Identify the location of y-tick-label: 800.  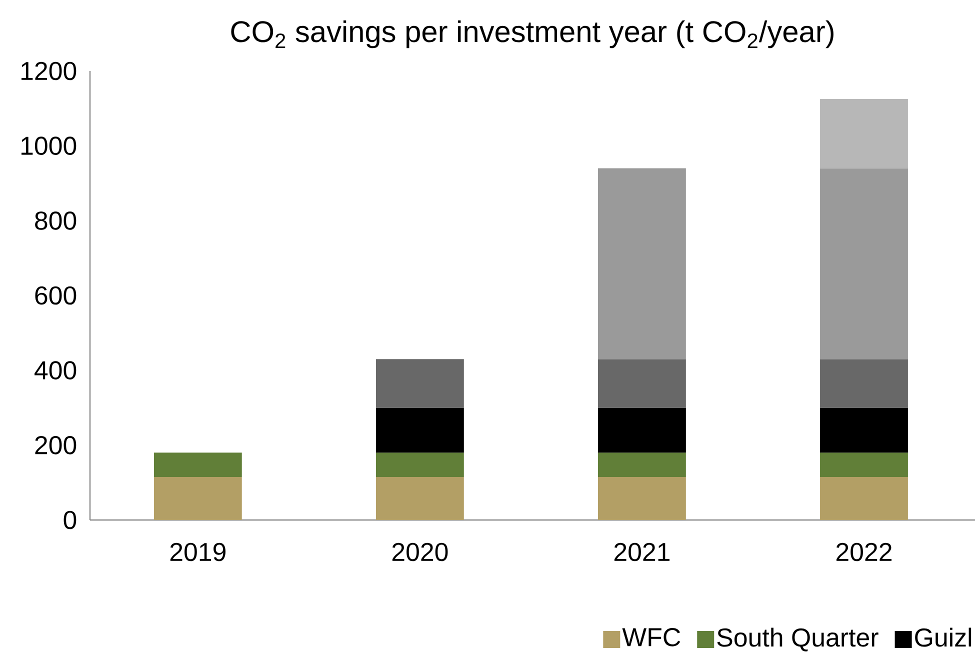
(55, 220).